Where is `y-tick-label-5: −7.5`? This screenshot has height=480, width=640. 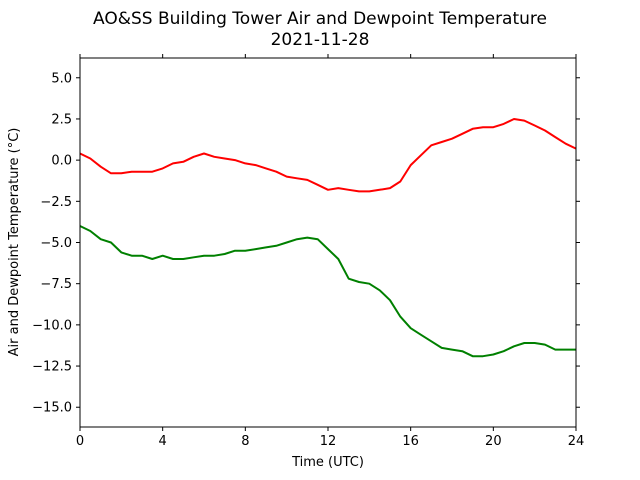
y-tick-label-5: −7.5 is located at coordinates (56, 284).